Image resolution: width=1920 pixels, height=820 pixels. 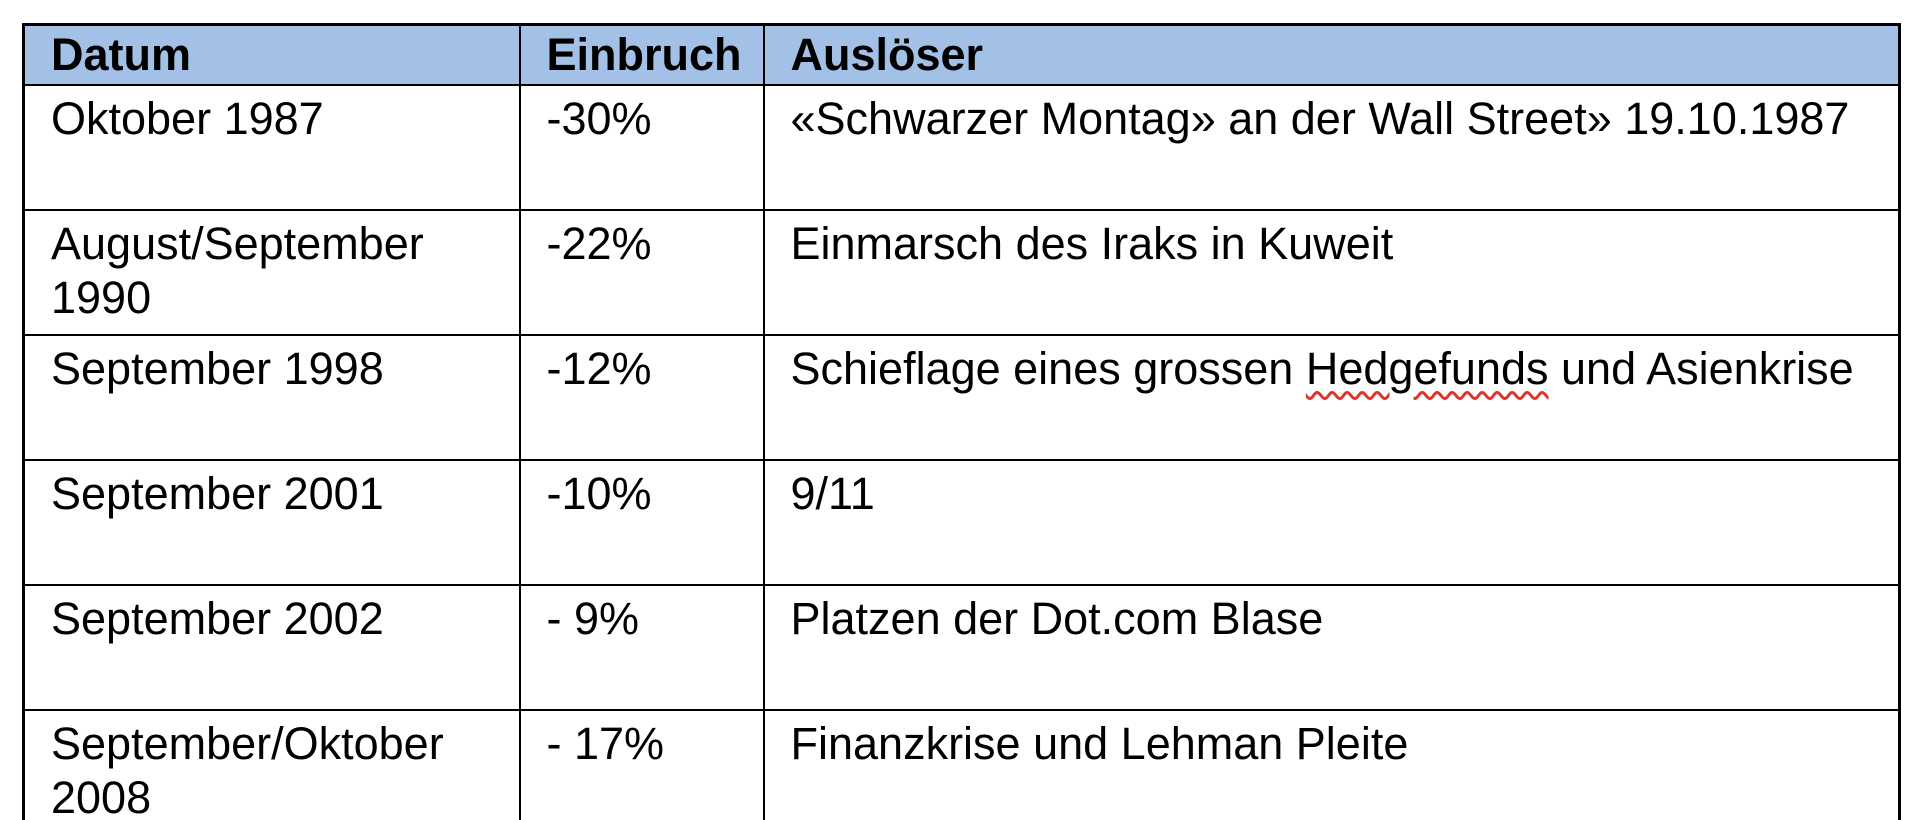 I want to click on cell-text: Platzen der Dot.com Blase, so click(x=1057, y=618).